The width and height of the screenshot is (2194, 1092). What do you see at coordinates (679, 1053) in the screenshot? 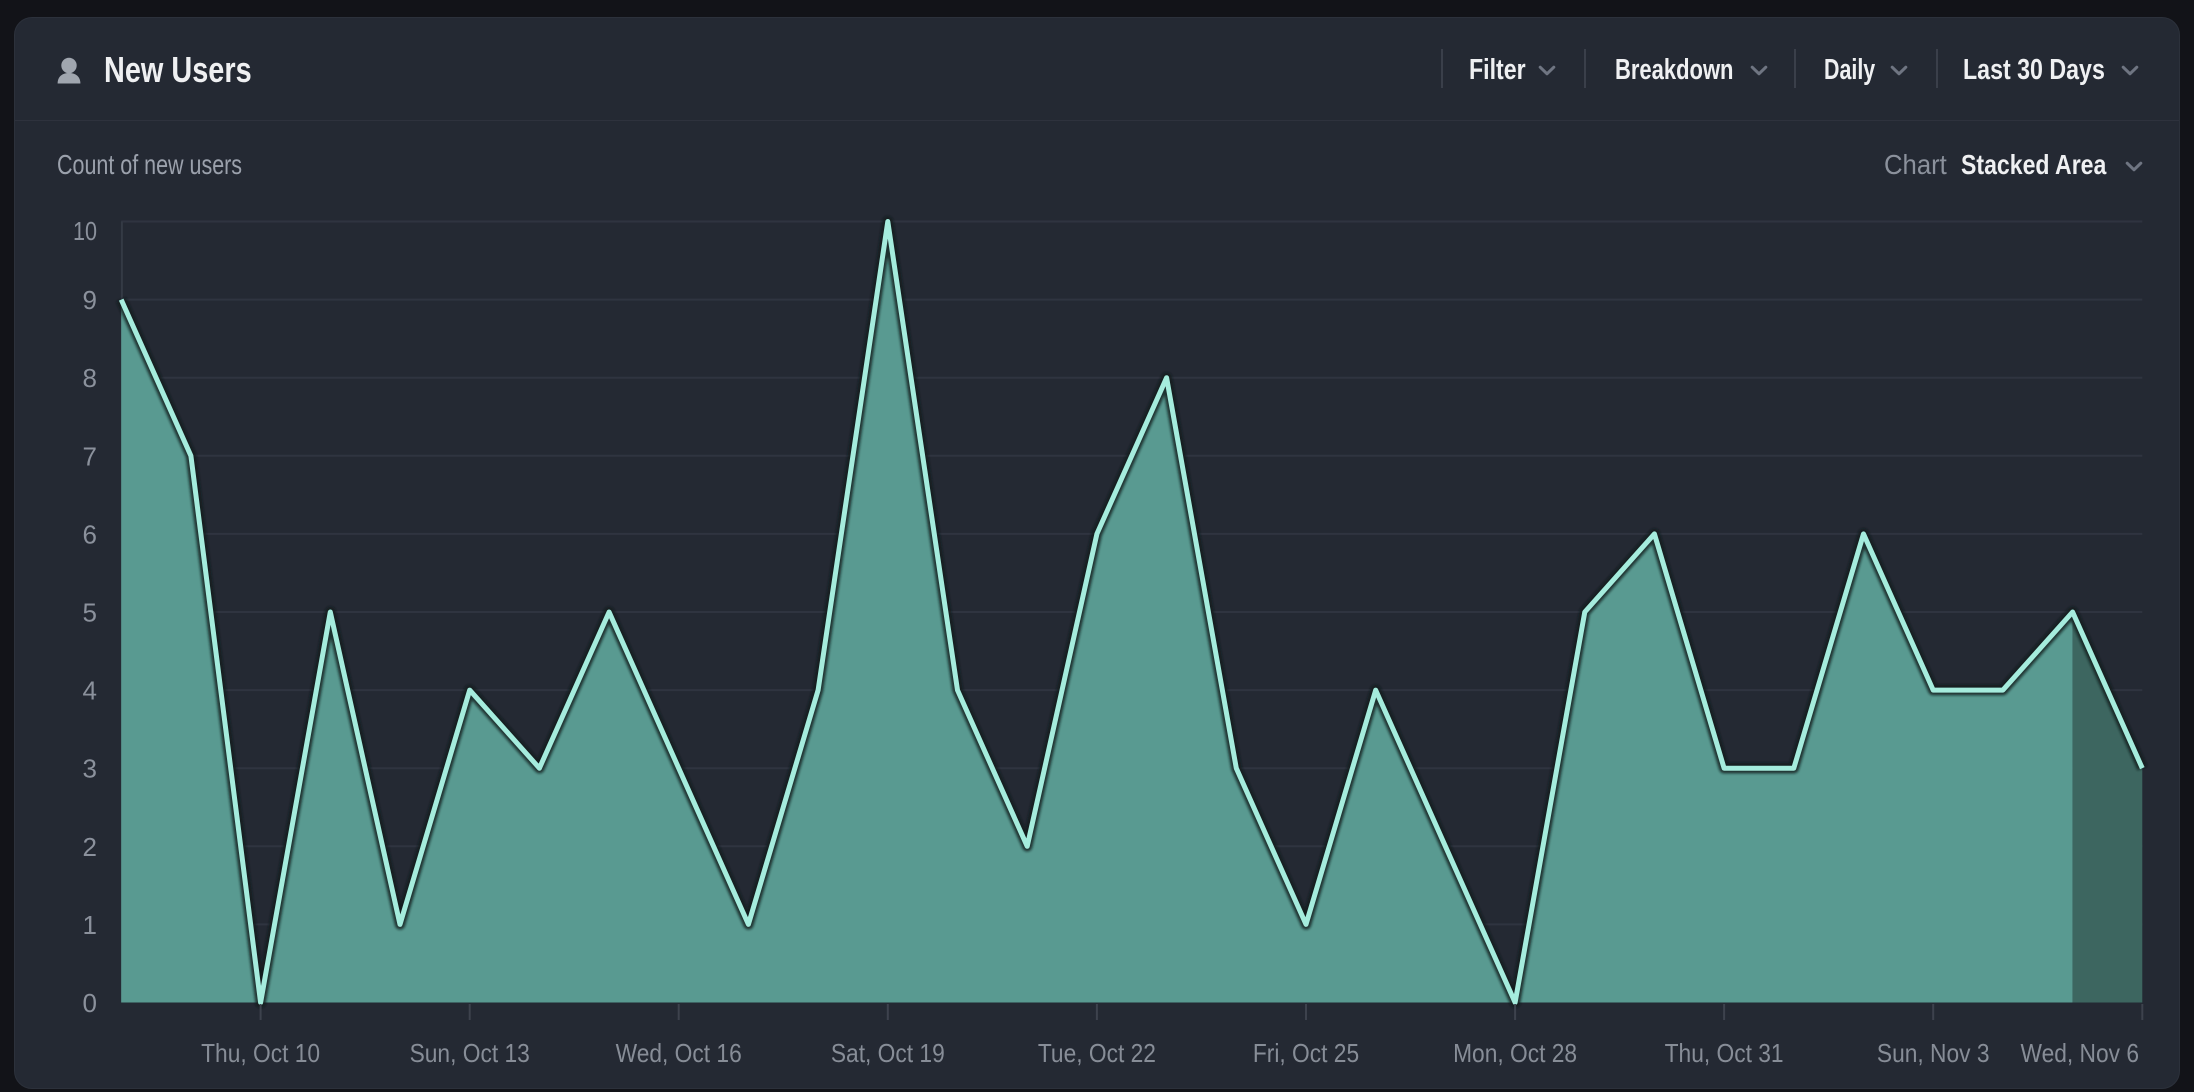
I see `svg-text: Wed, Oct 16` at bounding box center [679, 1053].